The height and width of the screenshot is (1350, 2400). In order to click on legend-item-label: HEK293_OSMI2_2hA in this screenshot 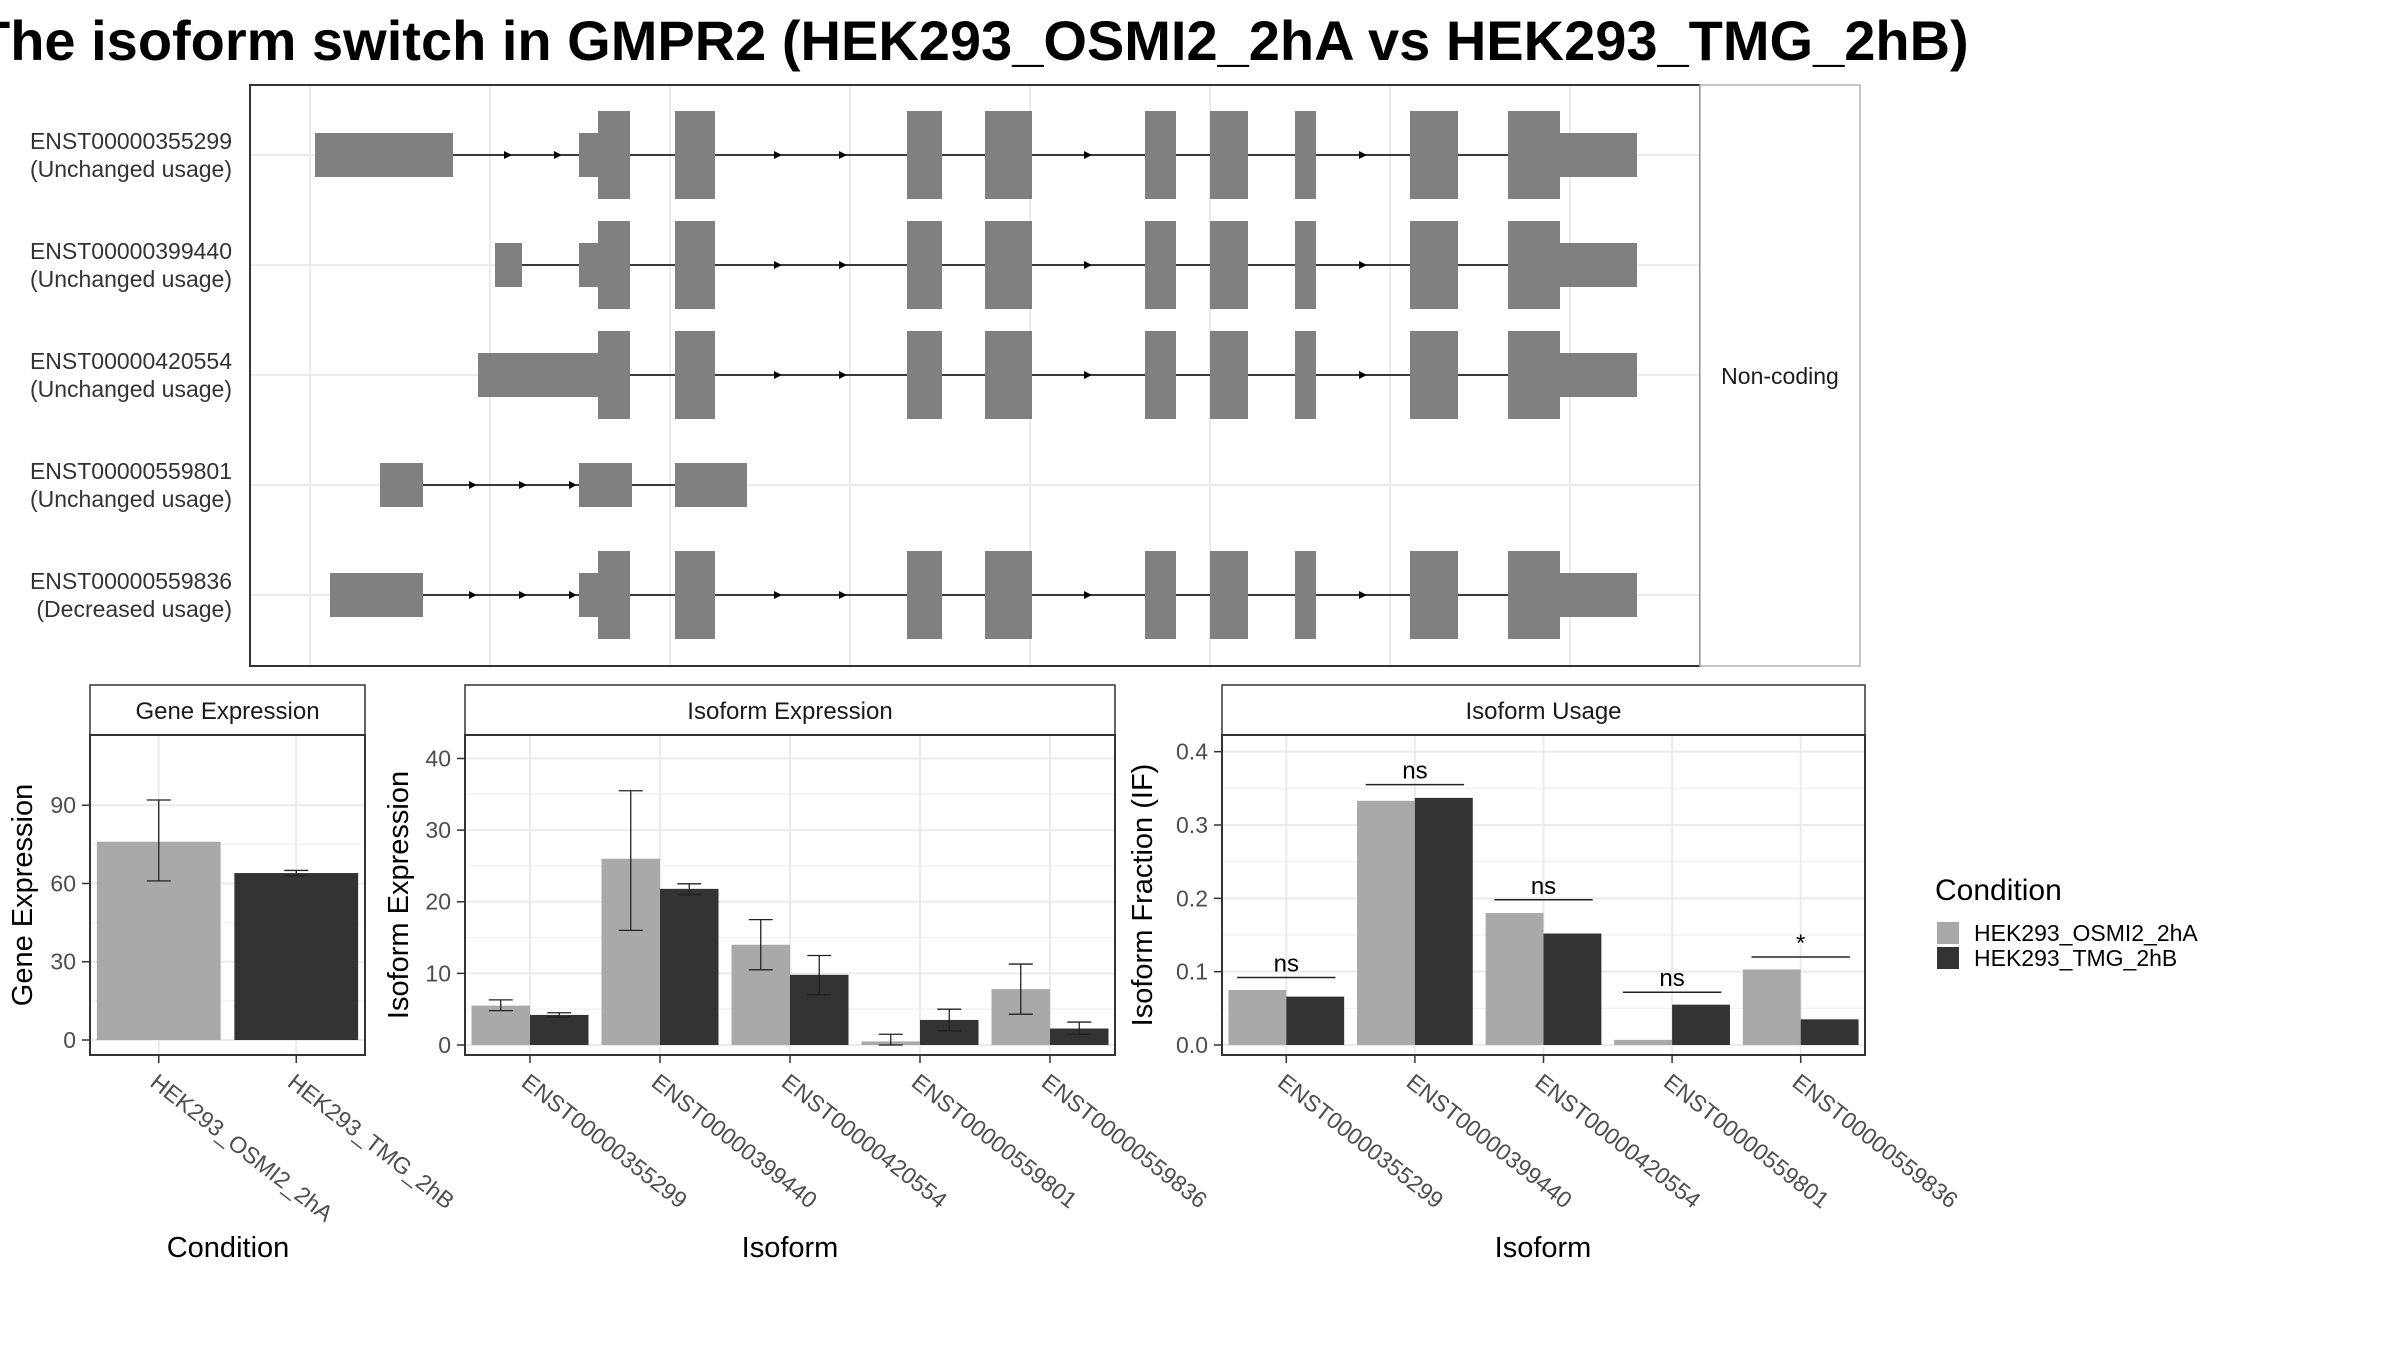, I will do `click(2086, 933)`.